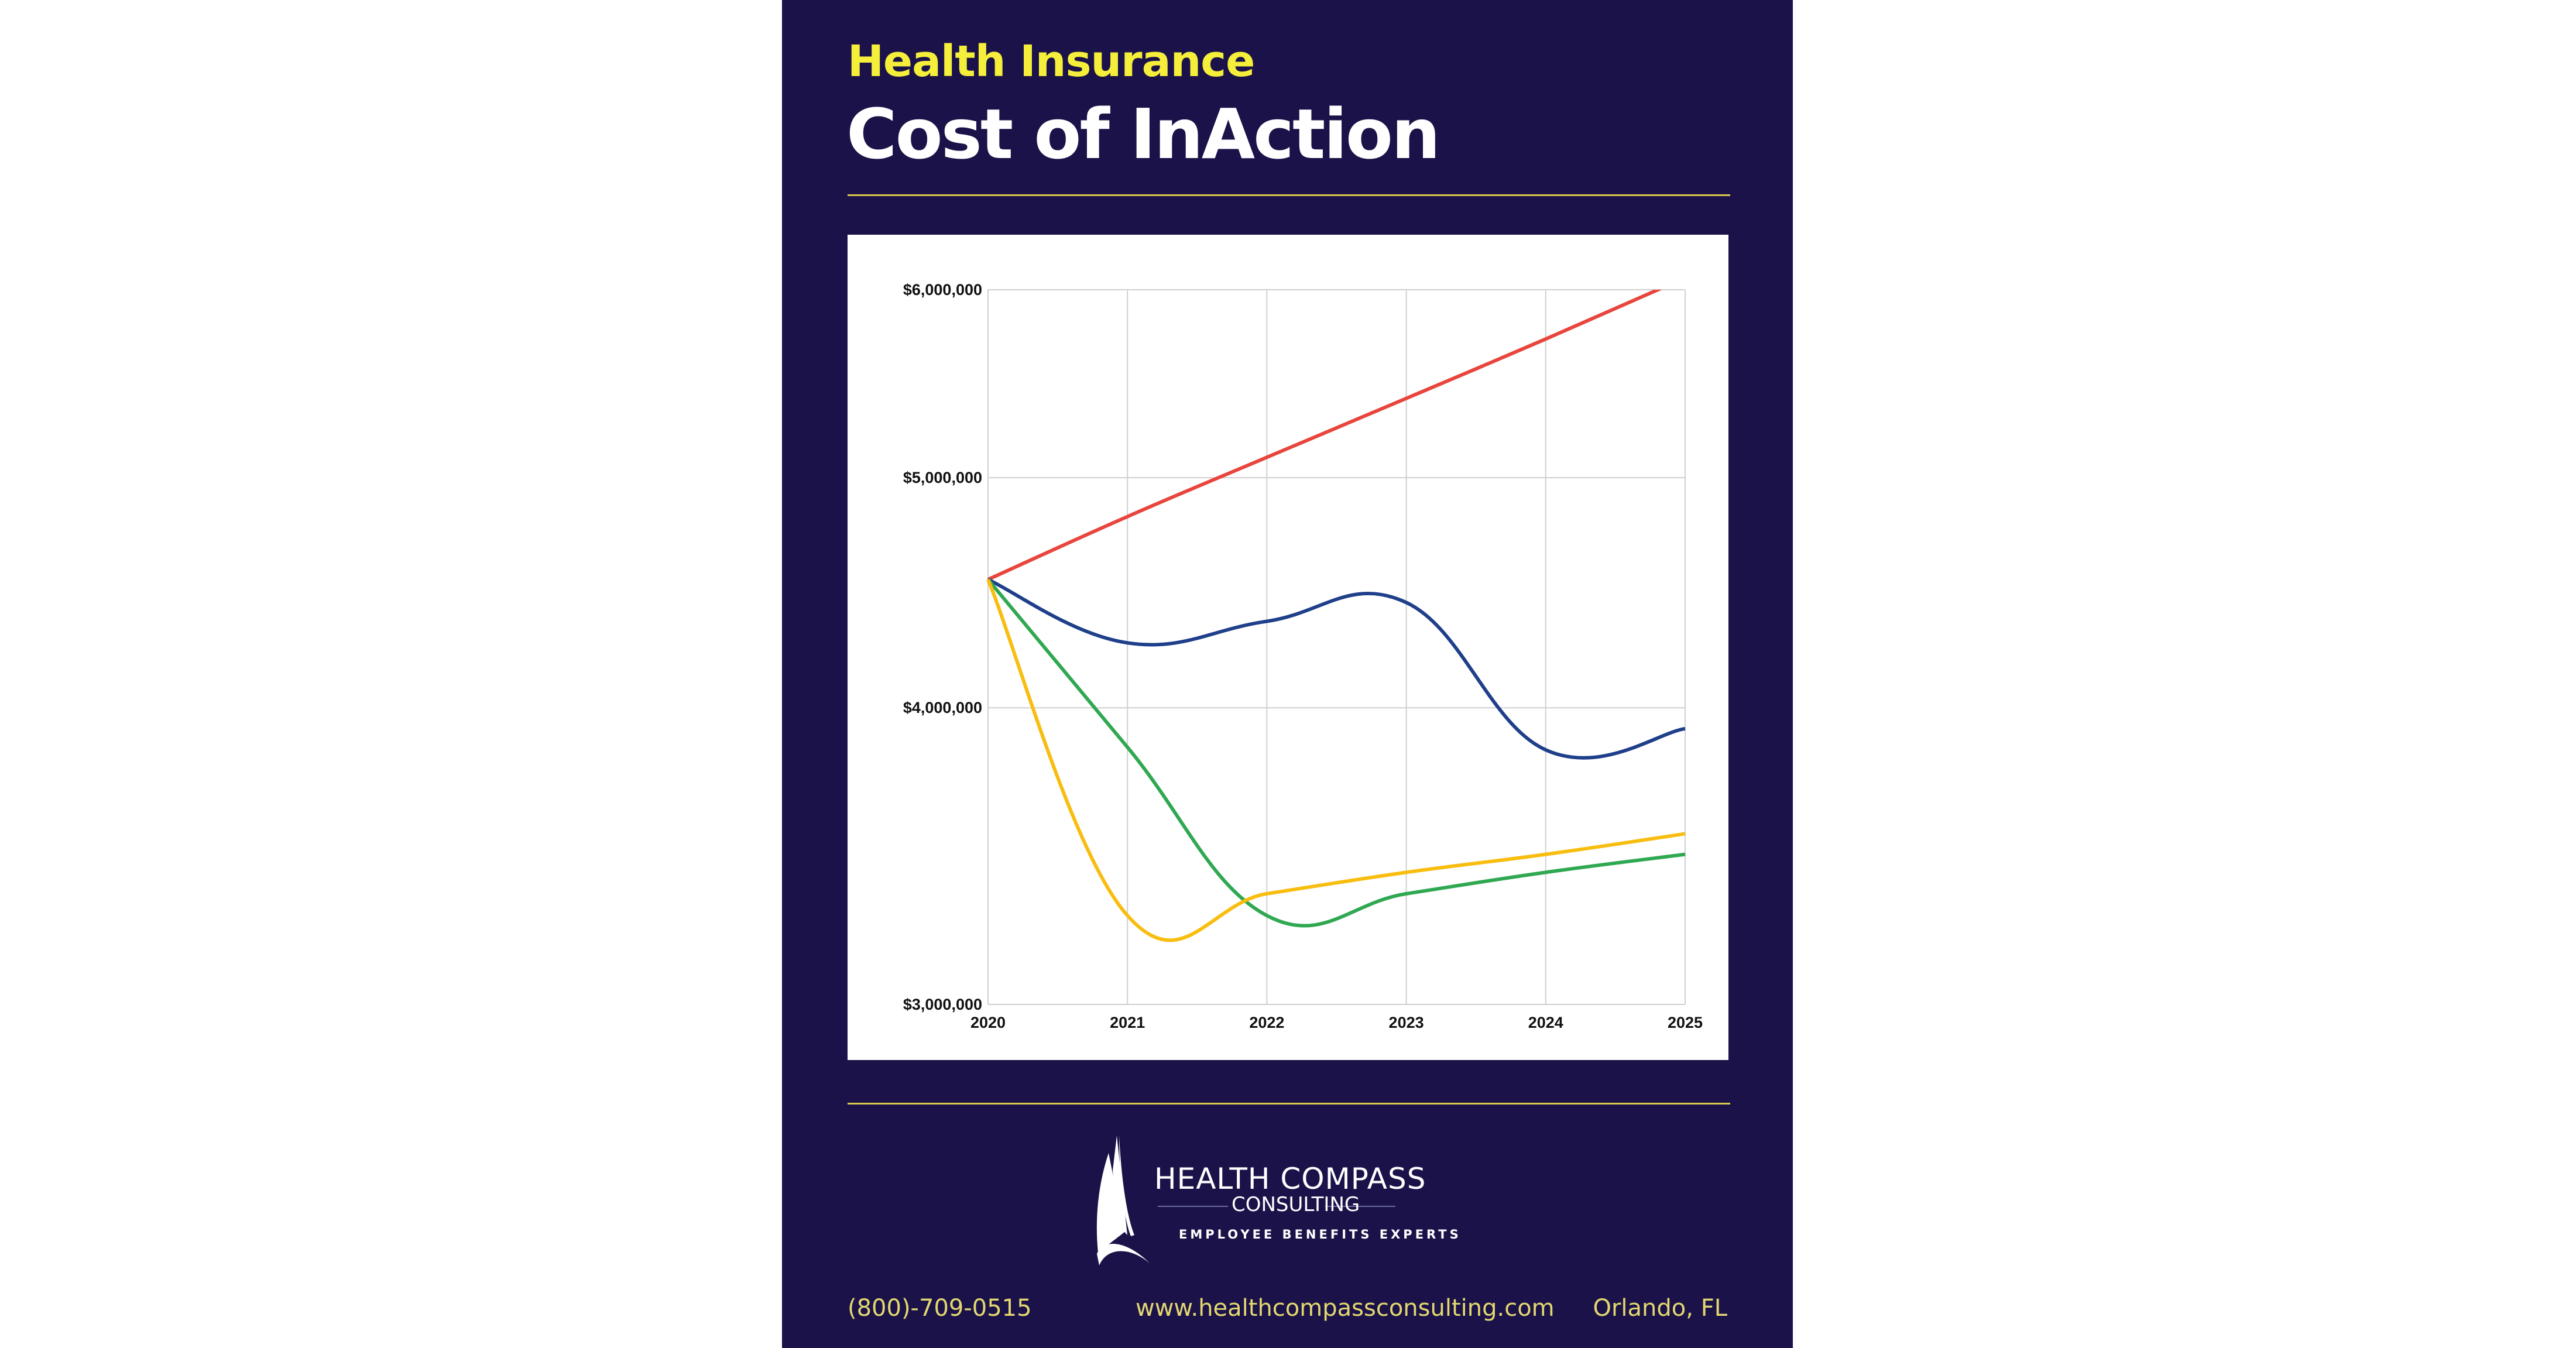 The width and height of the screenshot is (2576, 1348). I want to click on x-tick-label: 2025, so click(1686, 1022).